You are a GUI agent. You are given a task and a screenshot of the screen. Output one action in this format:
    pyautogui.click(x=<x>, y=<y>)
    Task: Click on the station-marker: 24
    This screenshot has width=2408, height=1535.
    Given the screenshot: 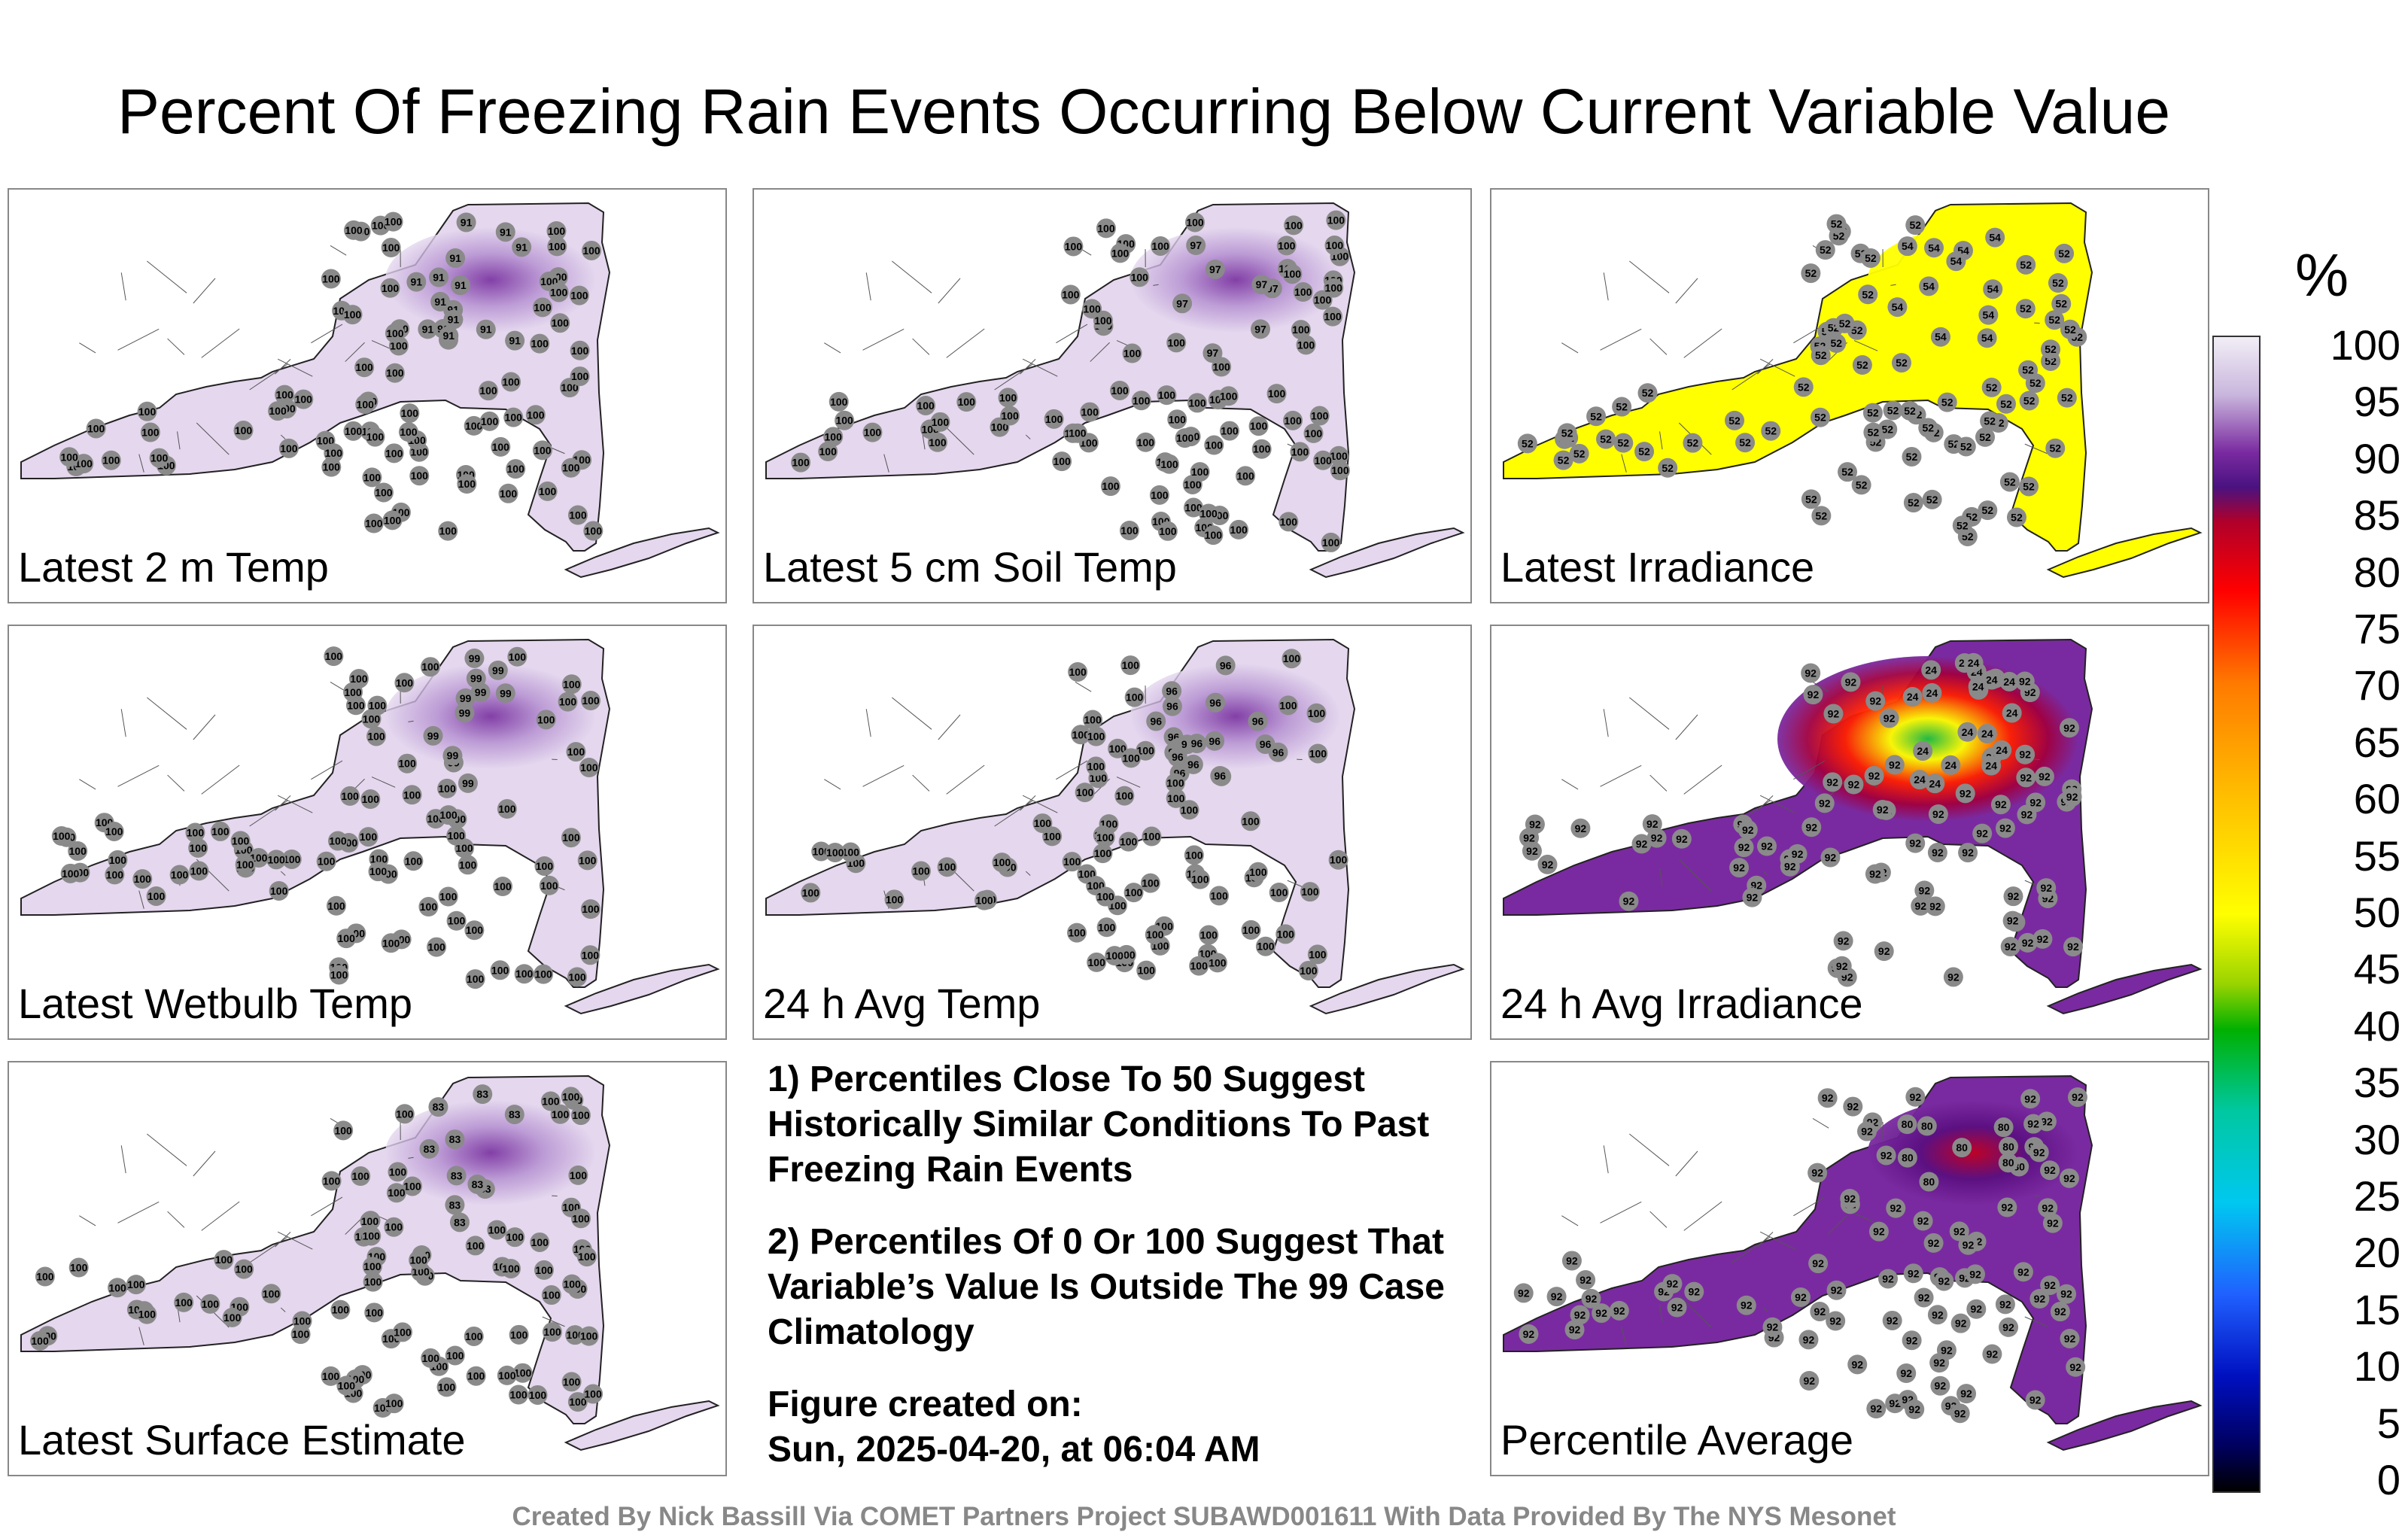 What is the action you would take?
    pyautogui.click(x=1973, y=662)
    